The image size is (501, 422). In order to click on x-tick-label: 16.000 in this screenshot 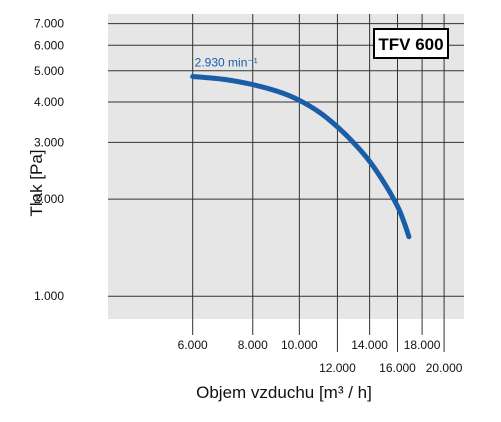, I will do `click(397, 368)`.